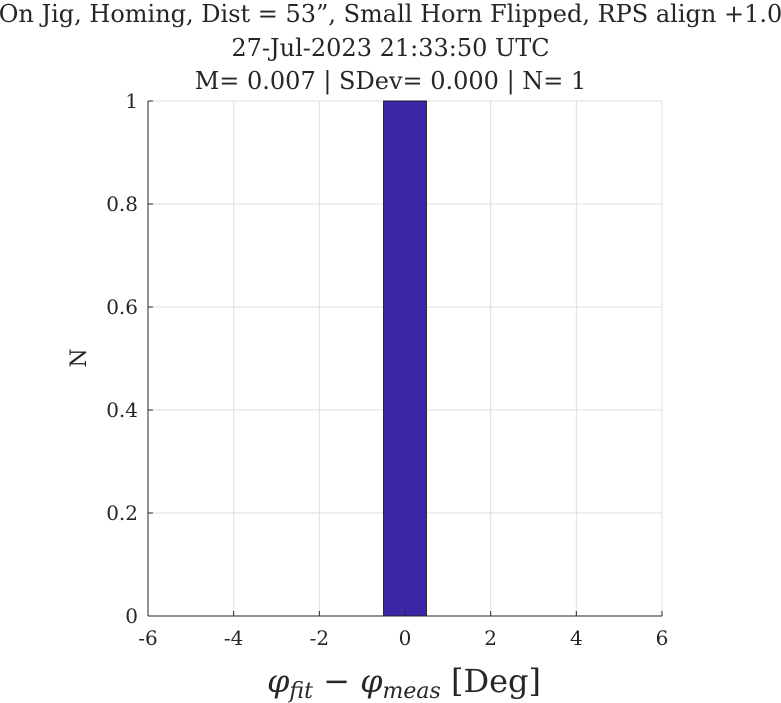  Describe the element at coordinates (390, 48) in the screenshot. I see `chart-title-line-2: 27-Jul-2023 21:33:50 UTC` at that location.